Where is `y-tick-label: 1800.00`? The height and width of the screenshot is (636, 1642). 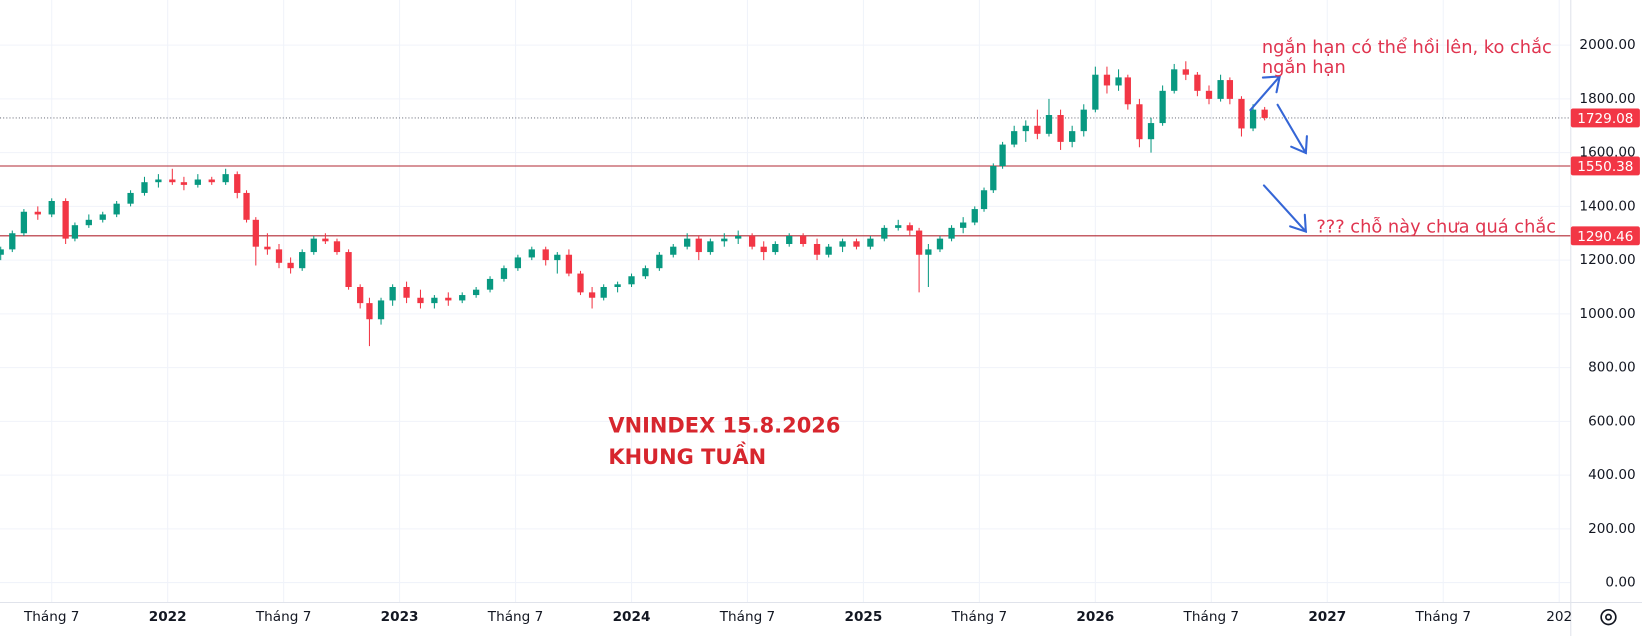 y-tick-label: 1800.00 is located at coordinates (1607, 99).